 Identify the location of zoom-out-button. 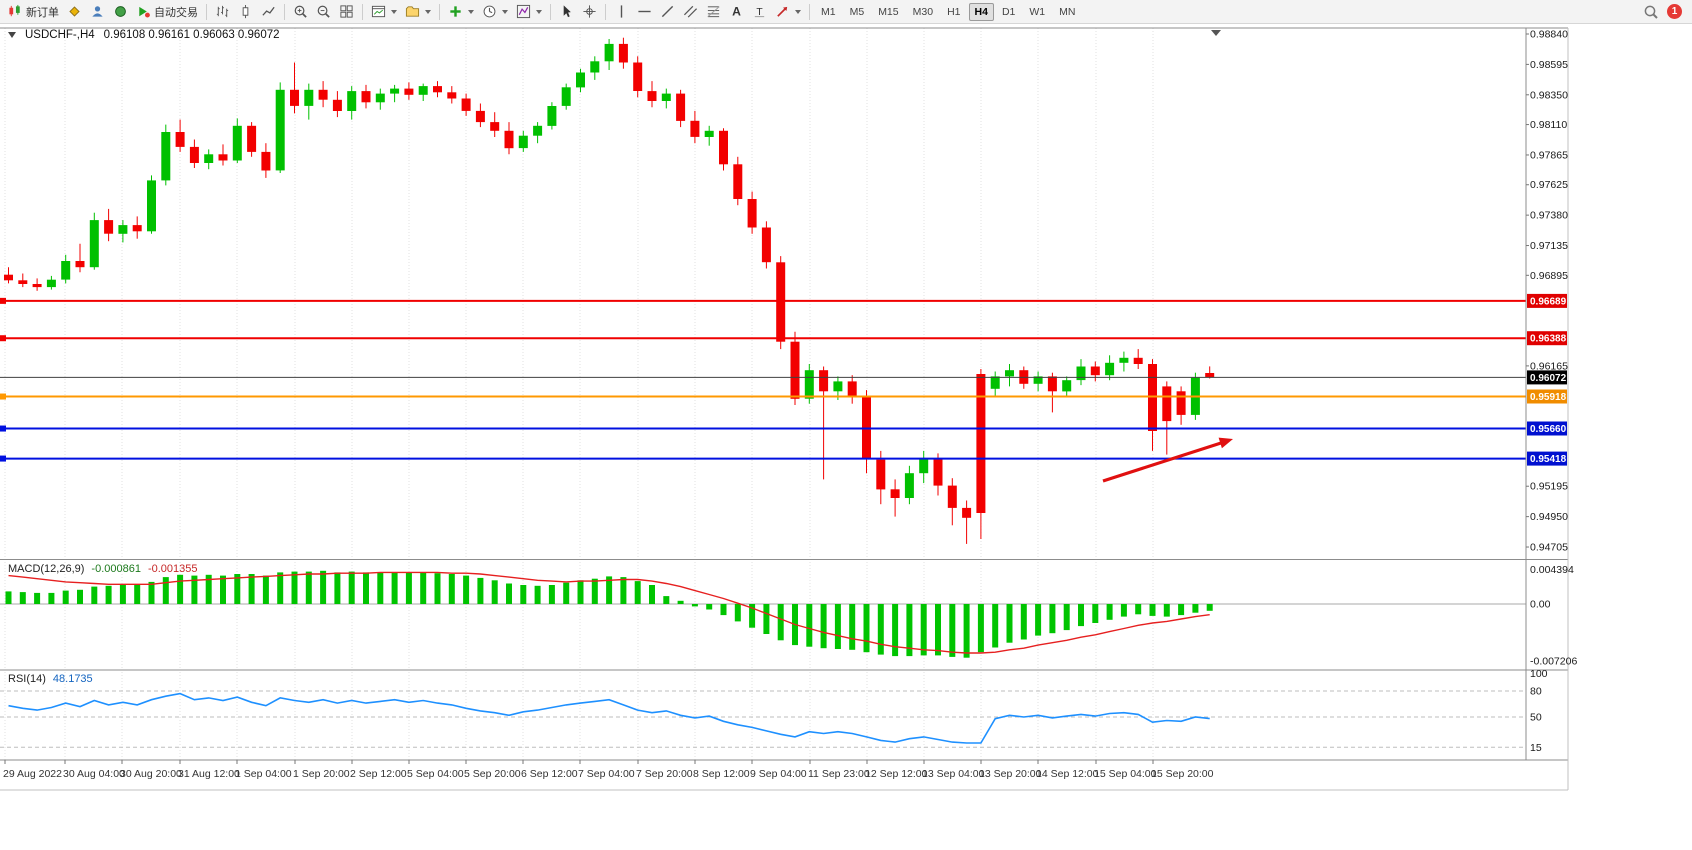
(323, 12).